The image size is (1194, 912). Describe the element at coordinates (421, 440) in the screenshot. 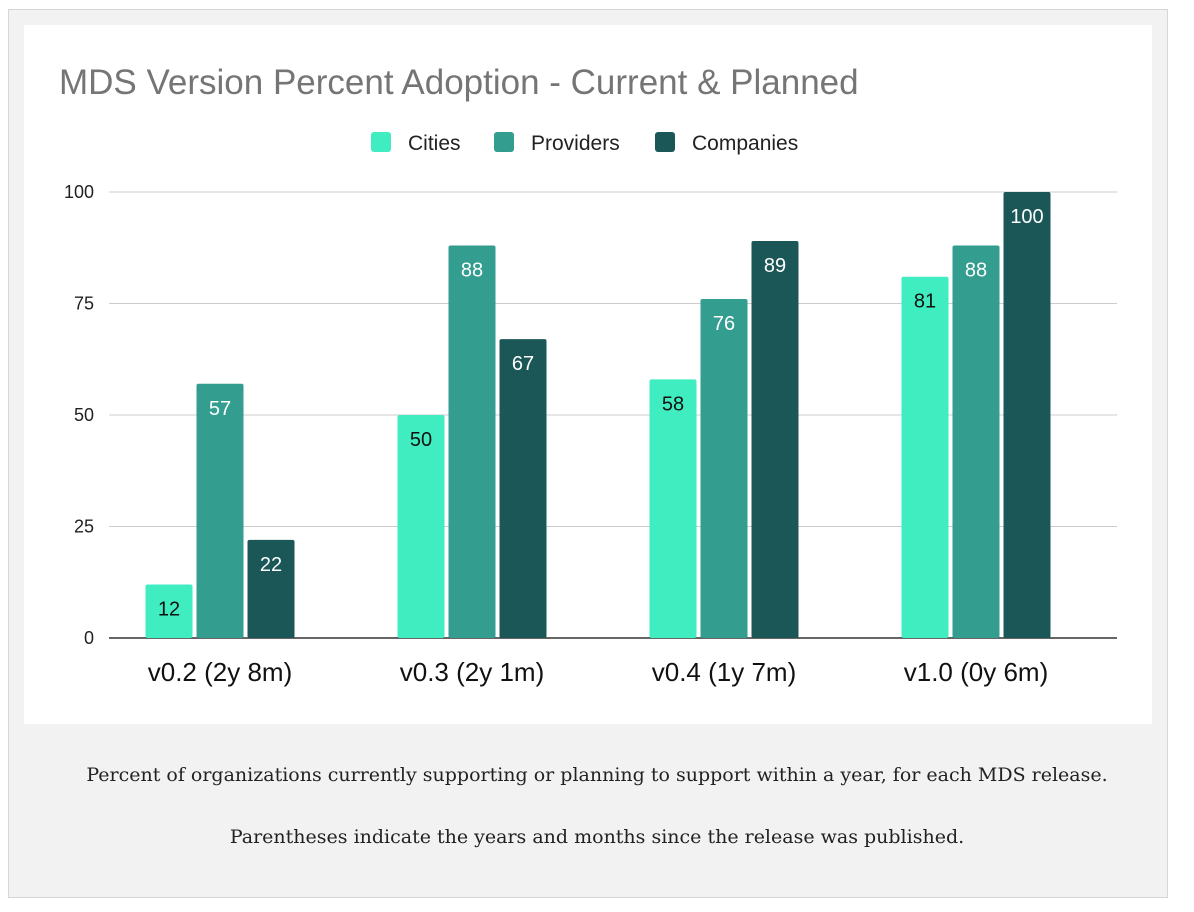

I see `data-label-cities-v0-3-2y-1m: 50` at that location.